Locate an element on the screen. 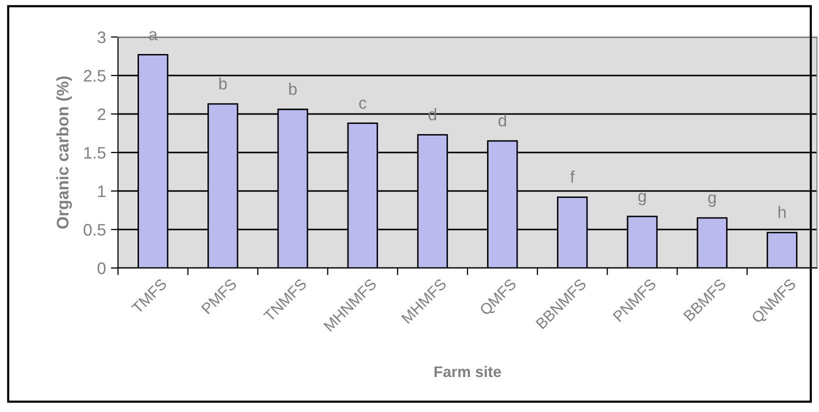 This screenshot has height=412, width=819. y-tick-label: 3 is located at coordinates (102, 37).